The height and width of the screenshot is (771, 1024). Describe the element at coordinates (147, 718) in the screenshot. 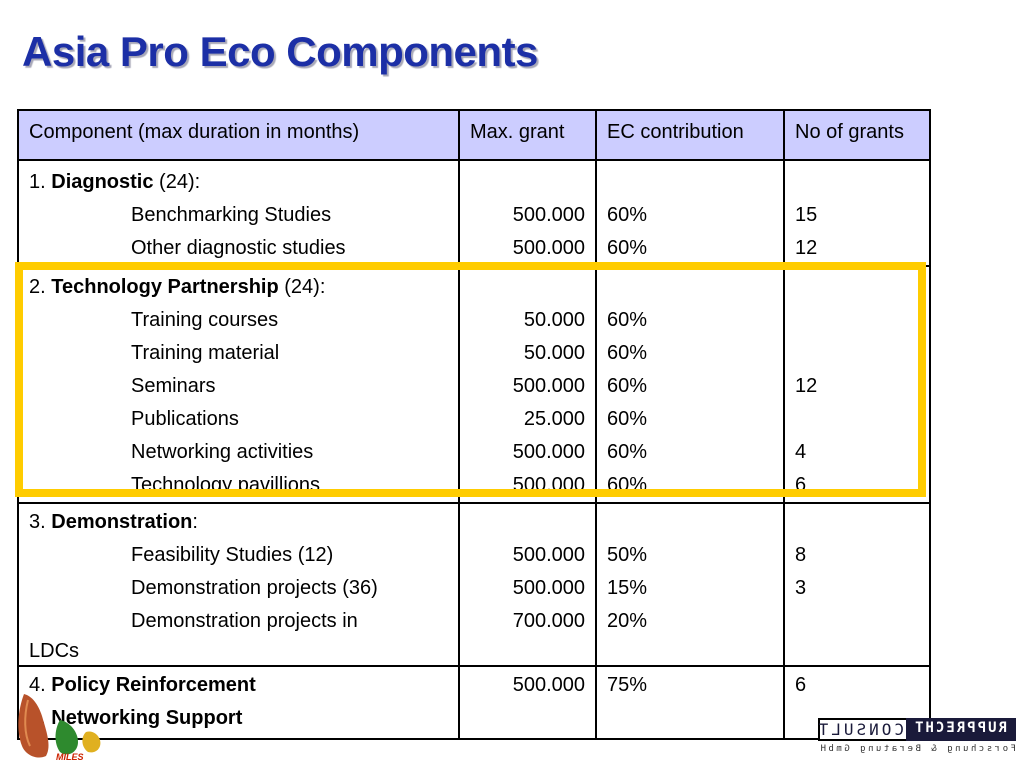

I see `section-name: Networking Support` at that location.